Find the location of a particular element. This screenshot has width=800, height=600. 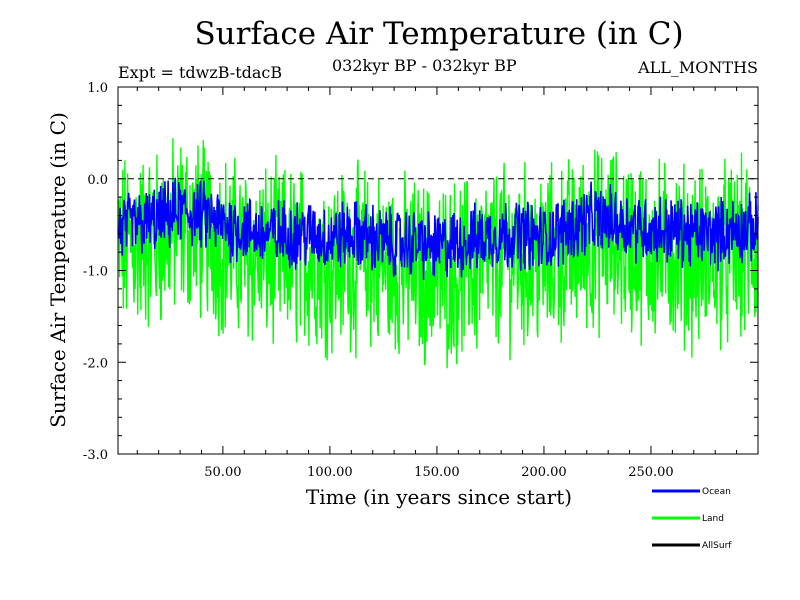

x-tick-label: 50.00 is located at coordinates (222, 472).